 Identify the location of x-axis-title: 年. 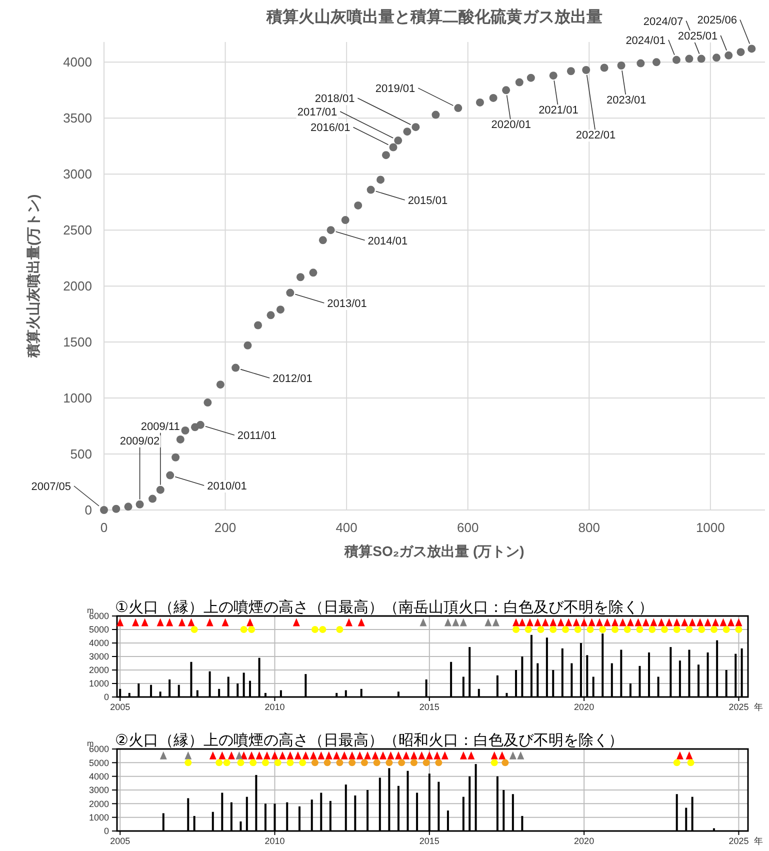
(758, 841).